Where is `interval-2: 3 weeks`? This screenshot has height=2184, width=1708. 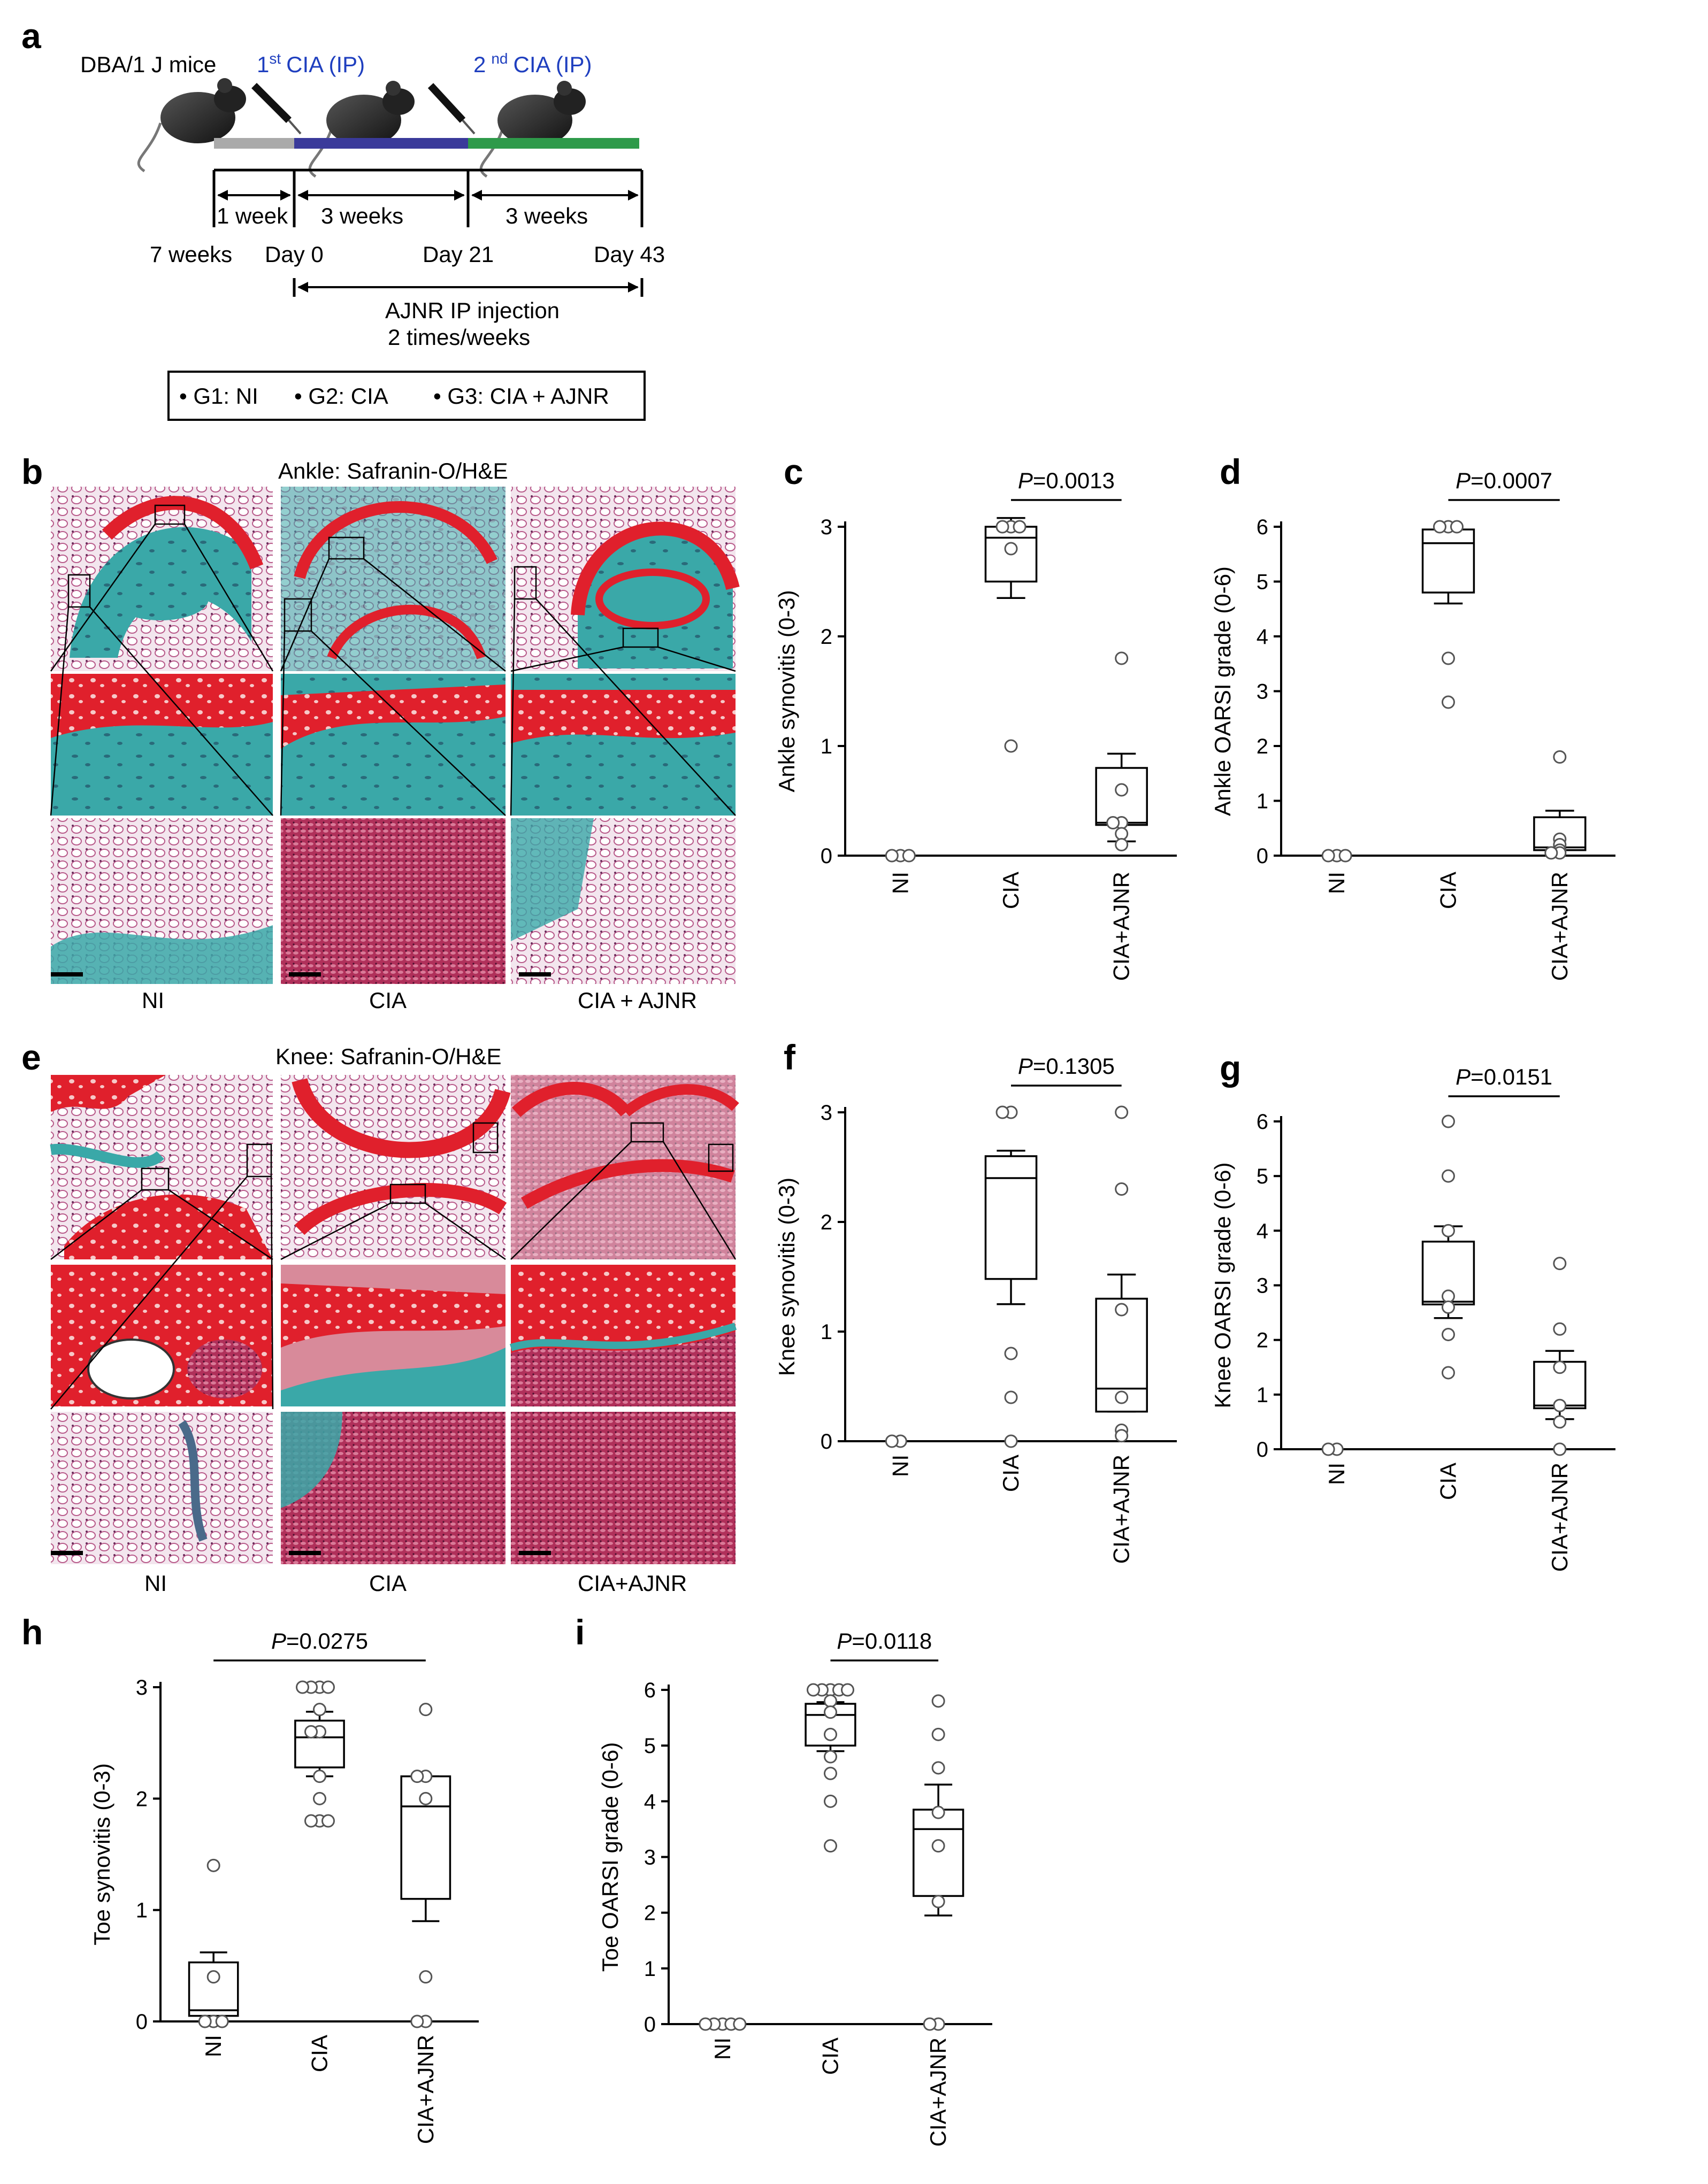
interval-2: 3 weeks is located at coordinates (362, 215).